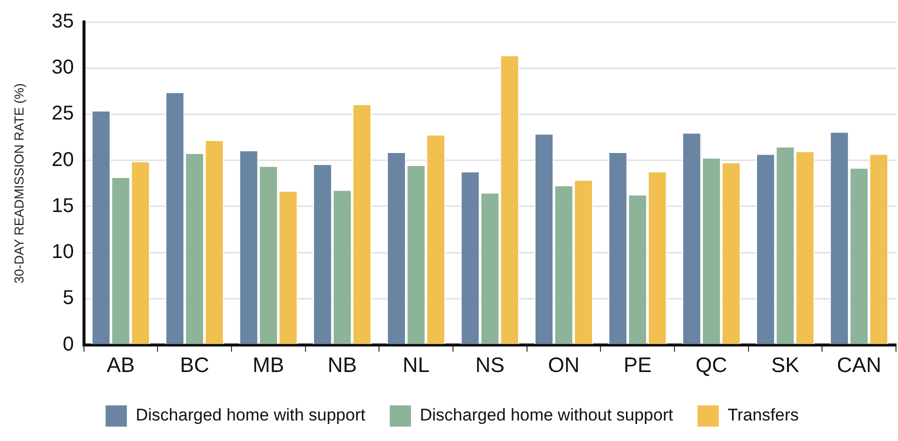 The height and width of the screenshot is (441, 898). I want to click on x-tick-label: BC, so click(195, 366).